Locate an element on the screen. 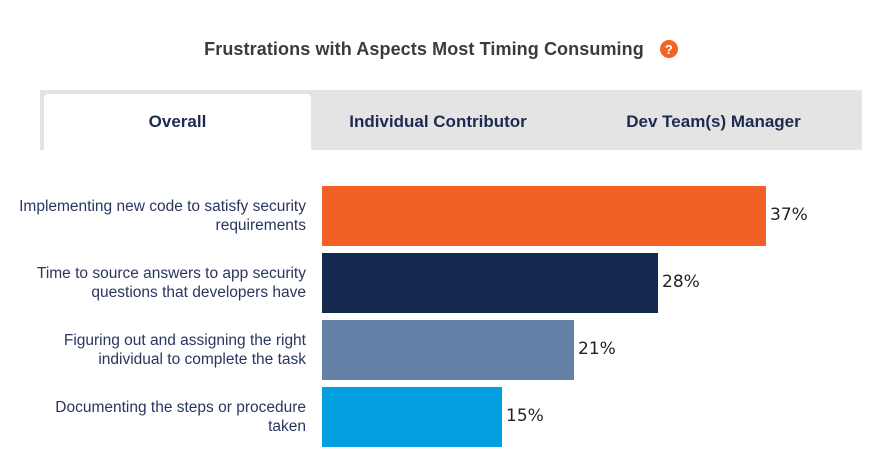  value-label: 15% is located at coordinates (525, 416).